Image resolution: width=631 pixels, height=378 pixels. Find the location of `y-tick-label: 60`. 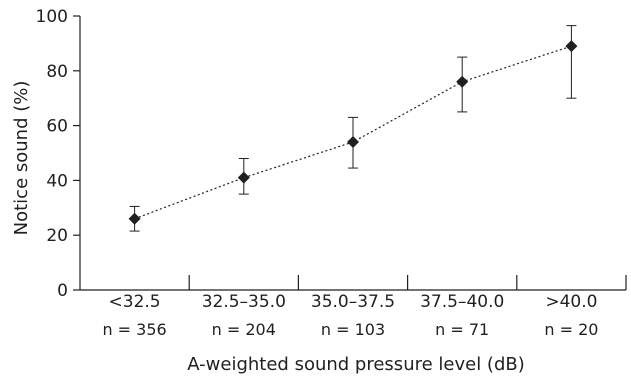

y-tick-label: 60 is located at coordinates (57, 127).